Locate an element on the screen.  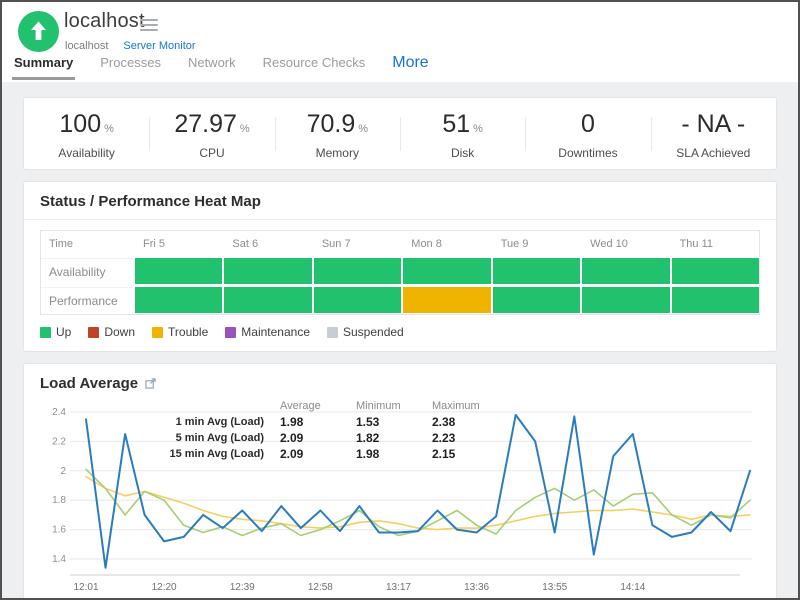
stats-value: 1.82 is located at coordinates (368, 438).